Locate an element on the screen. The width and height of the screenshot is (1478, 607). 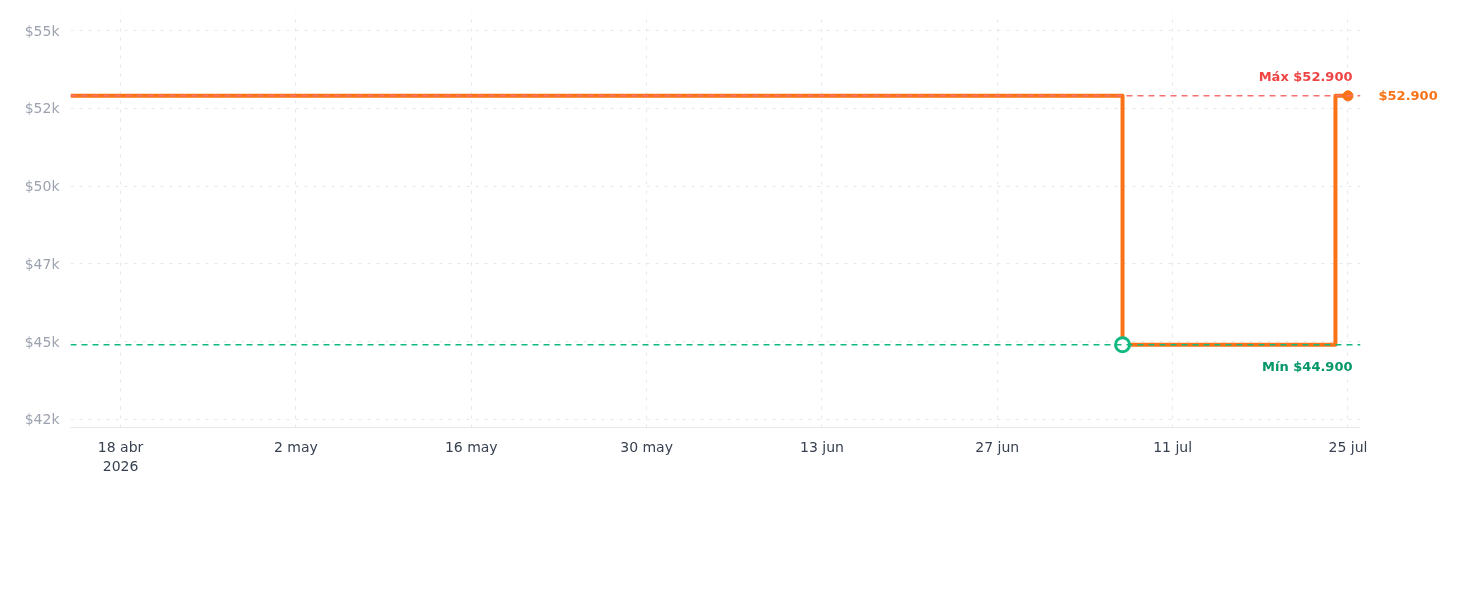
ref-line-label: Máx $52.900 is located at coordinates (1305, 76).